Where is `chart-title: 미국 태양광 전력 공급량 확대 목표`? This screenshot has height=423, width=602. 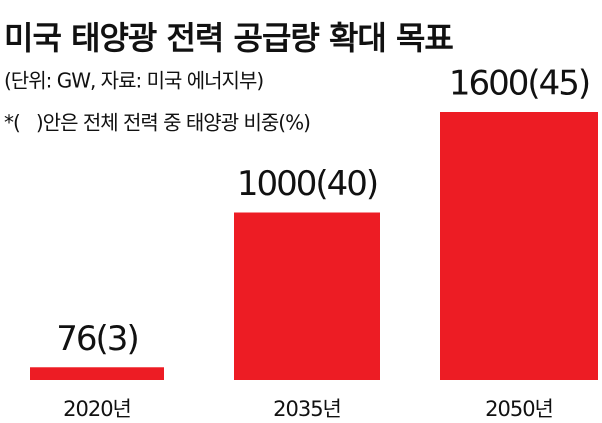
chart-title: 미국 태양광 전력 공급량 확대 목표 is located at coordinates (228, 38).